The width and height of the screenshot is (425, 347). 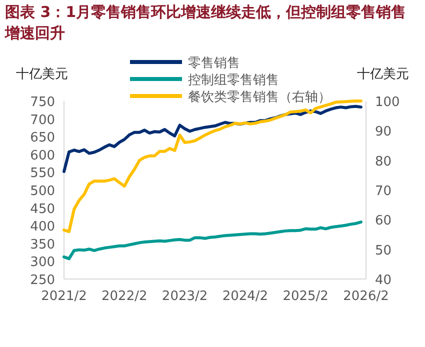 What do you see at coordinates (305, 296) in the screenshot?
I see `x-tick-label: 2025/2` at bounding box center [305, 296].